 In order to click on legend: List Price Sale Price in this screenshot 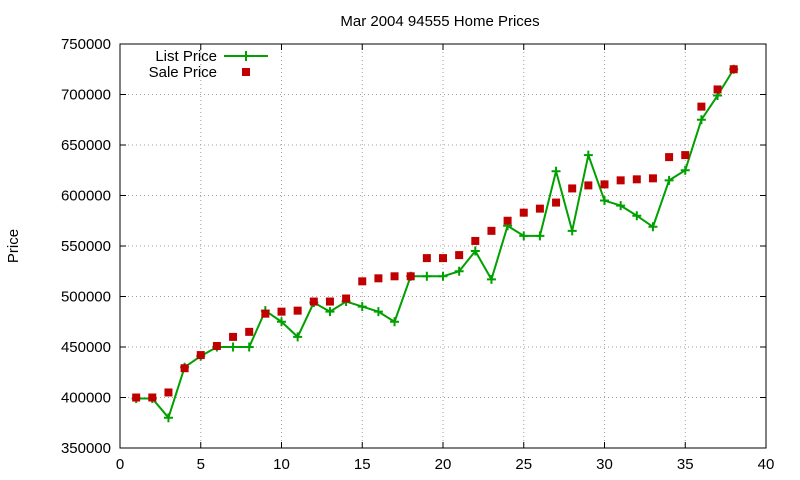, I will do `click(208, 64)`.